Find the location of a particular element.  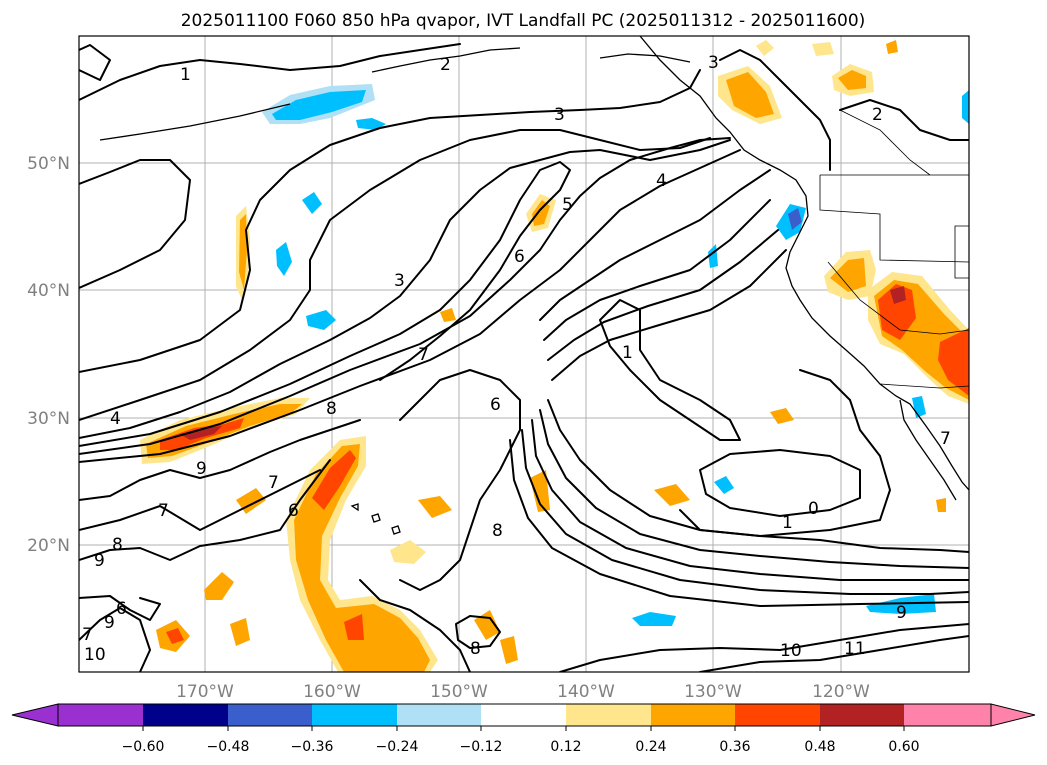

lon-tick-labels: 170°W 160°W 150°W 140°W 130°W 120°W is located at coordinates (523, 692).